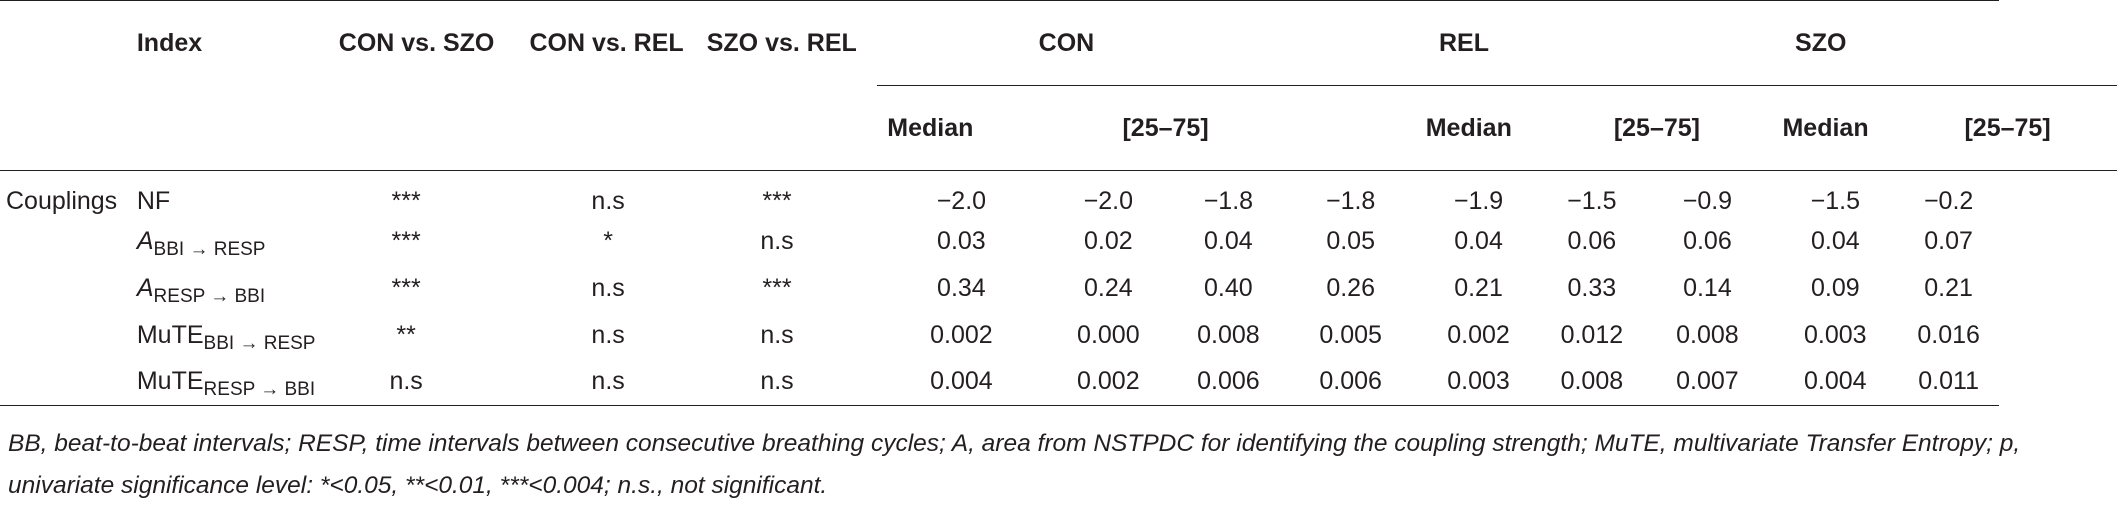  What do you see at coordinates (1835, 287) in the screenshot?
I see `value-cell: 0.09` at bounding box center [1835, 287].